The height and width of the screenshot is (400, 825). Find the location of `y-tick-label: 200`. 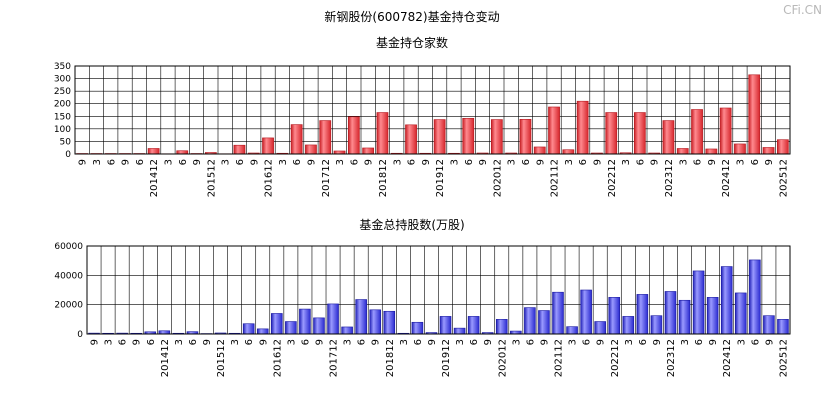

y-tick-label: 200 is located at coordinates (62, 105).